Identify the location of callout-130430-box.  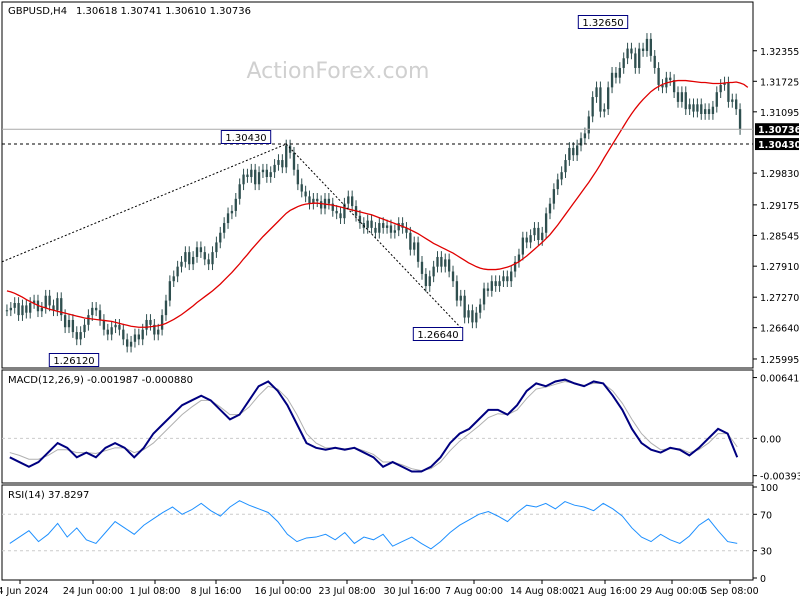
(246, 137).